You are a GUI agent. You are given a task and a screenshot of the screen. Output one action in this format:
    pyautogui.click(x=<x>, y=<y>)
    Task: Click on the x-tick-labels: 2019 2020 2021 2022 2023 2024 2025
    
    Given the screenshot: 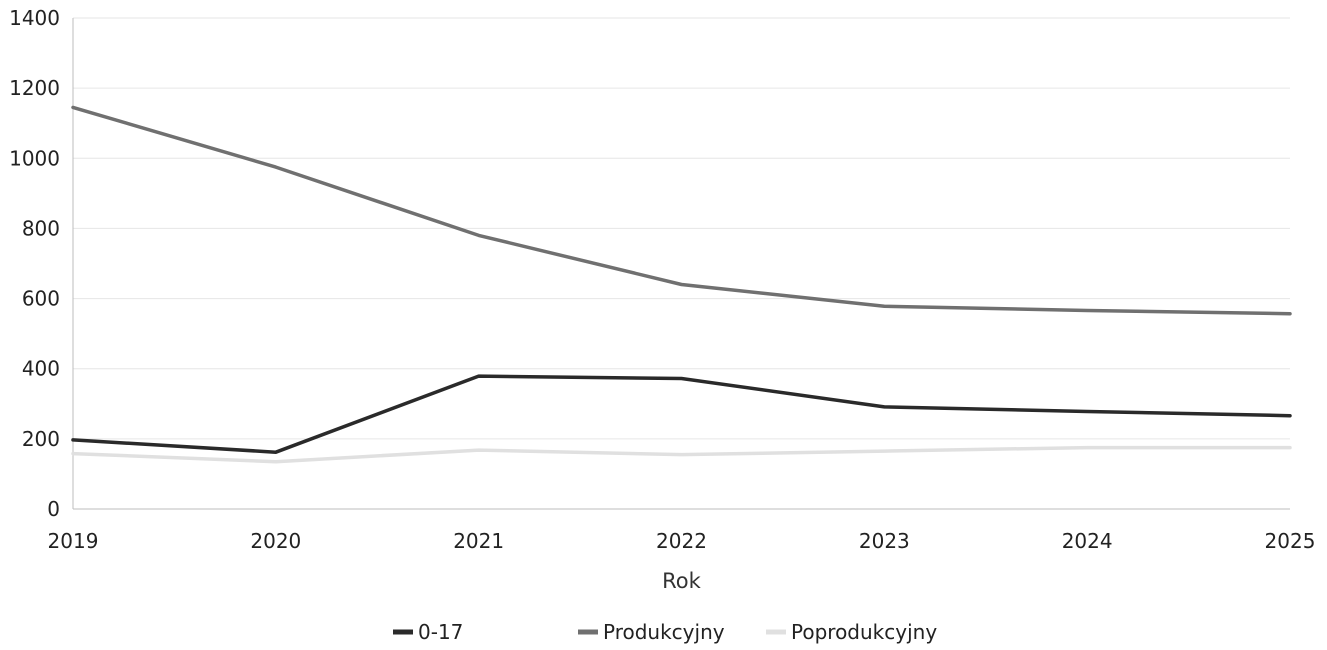 What is the action you would take?
    pyautogui.click(x=682, y=541)
    